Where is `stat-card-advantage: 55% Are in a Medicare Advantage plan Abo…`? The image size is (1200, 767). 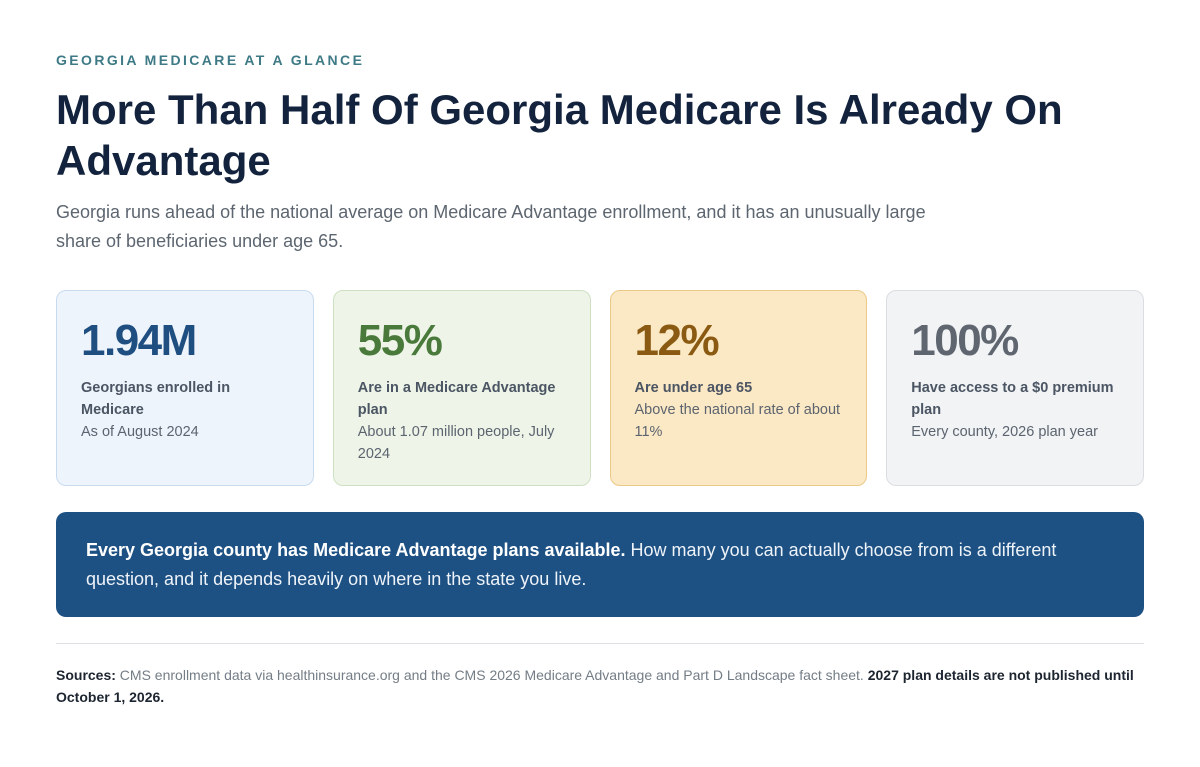 stat-card-advantage: 55% Are in a Medicare Advantage plan Abo… is located at coordinates (461, 388).